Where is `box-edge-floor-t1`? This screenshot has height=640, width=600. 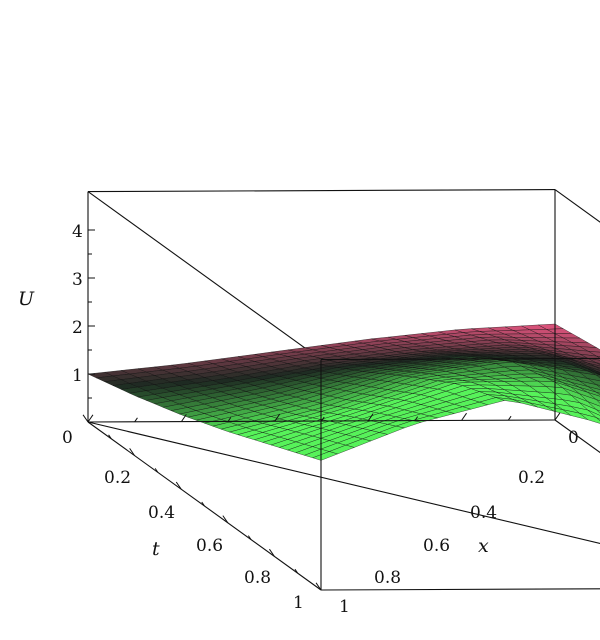 box-edge-floor-t1 is located at coordinates (460, 589).